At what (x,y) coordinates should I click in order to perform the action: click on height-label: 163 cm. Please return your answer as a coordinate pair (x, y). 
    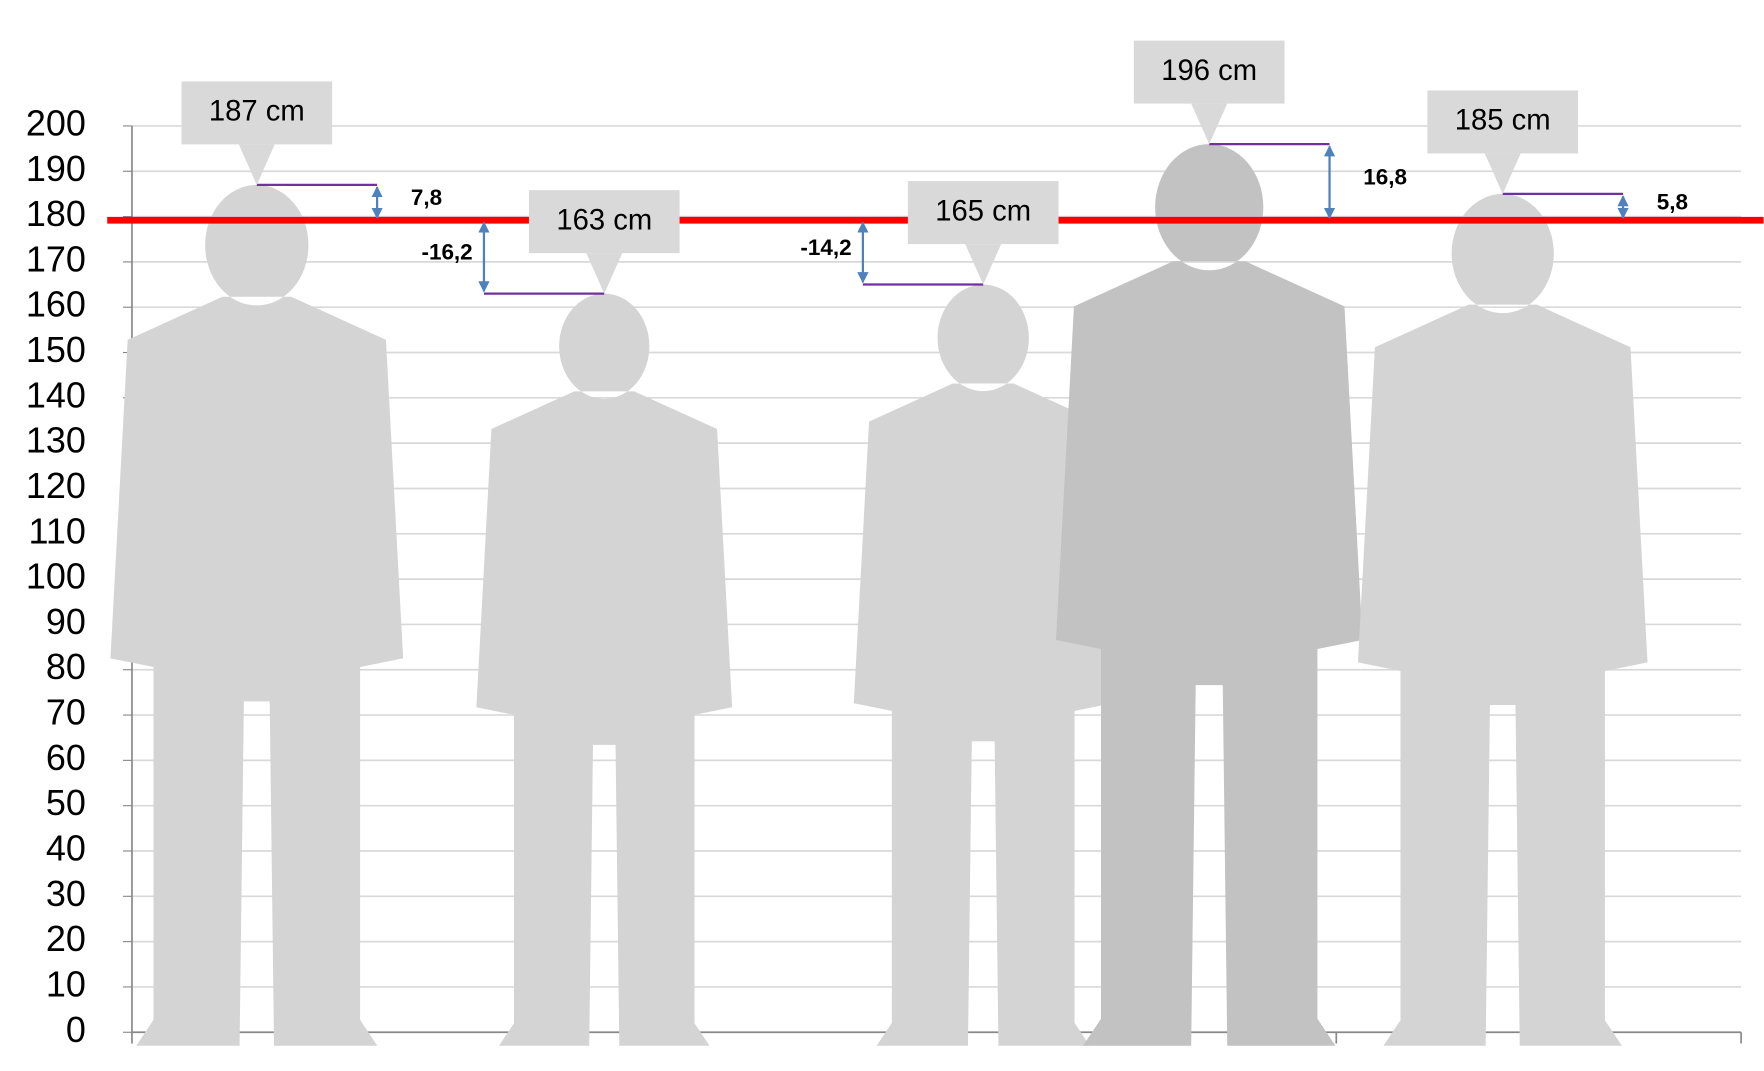
    Looking at the image, I should click on (604, 220).